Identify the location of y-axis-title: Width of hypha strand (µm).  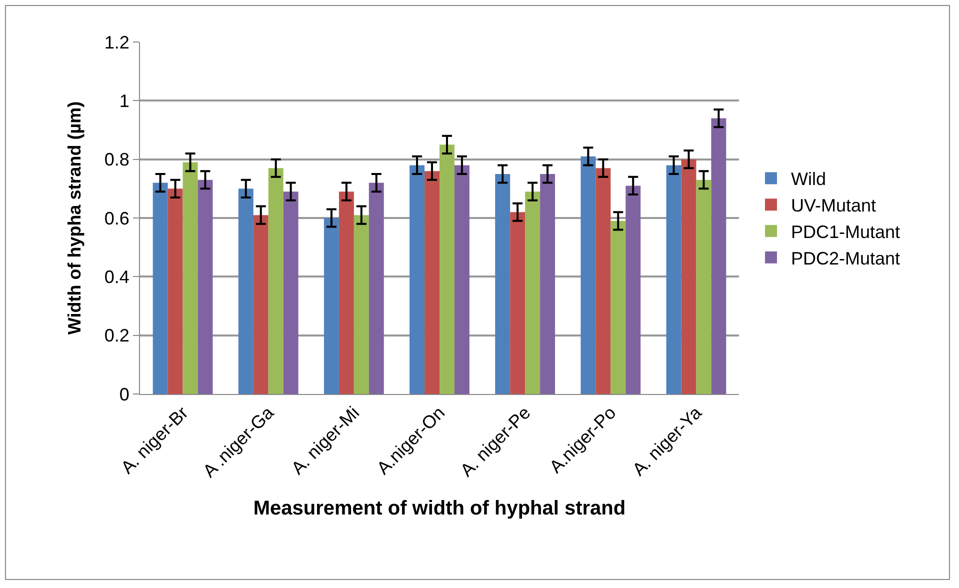
(74, 218).